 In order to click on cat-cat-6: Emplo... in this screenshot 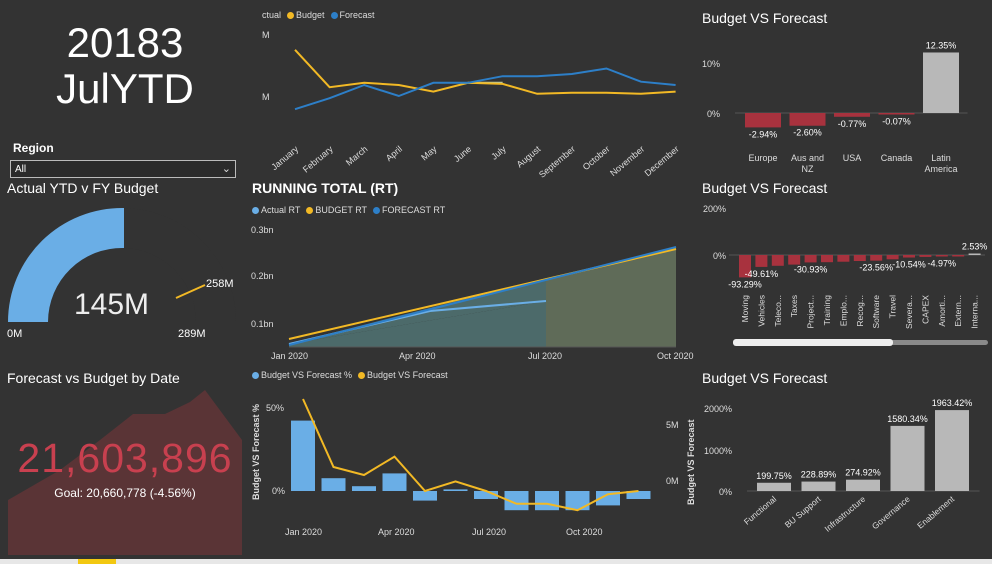, I will do `click(843, 310)`.